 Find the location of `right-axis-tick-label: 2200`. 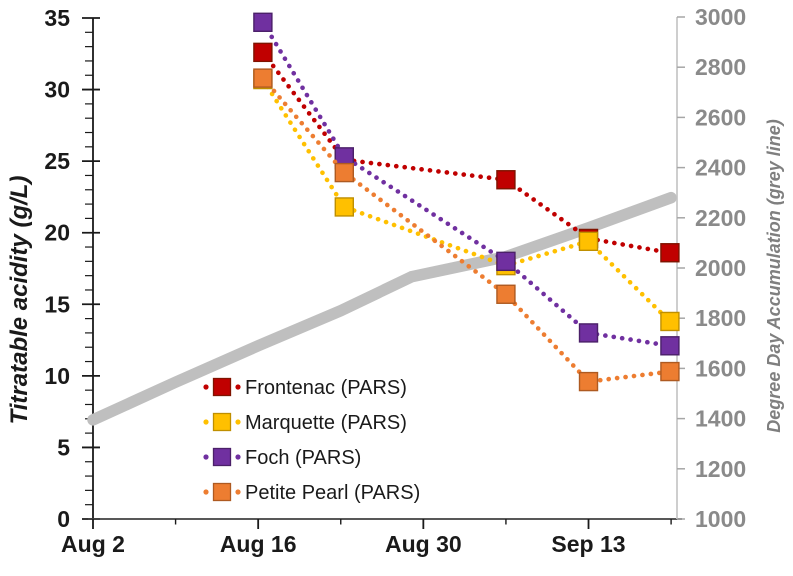

right-axis-tick-label: 2200 is located at coordinates (720, 218).